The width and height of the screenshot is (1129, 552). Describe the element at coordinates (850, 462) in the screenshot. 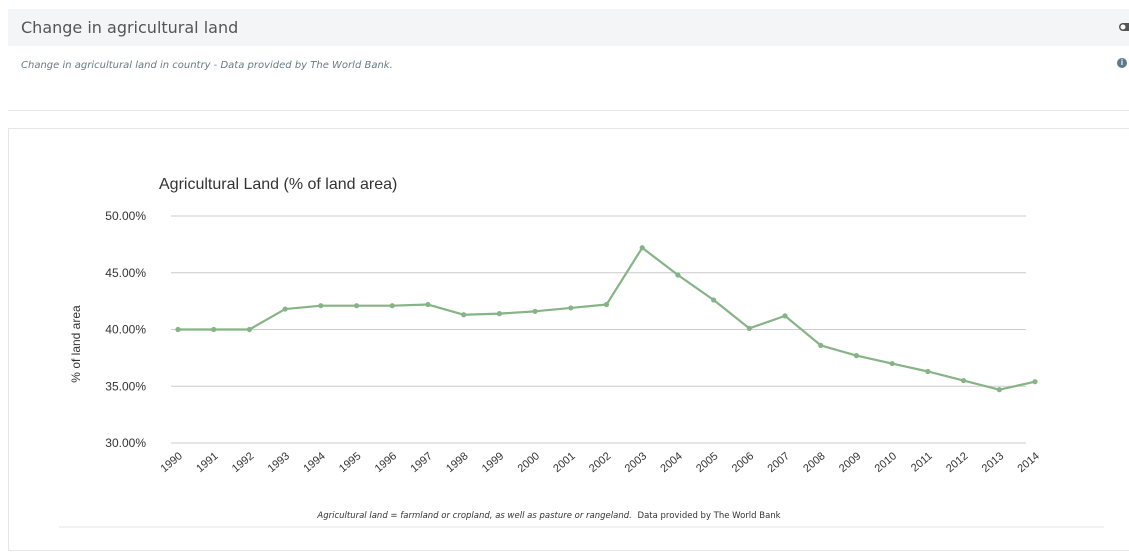

I see `x-tick-label: 2009` at that location.